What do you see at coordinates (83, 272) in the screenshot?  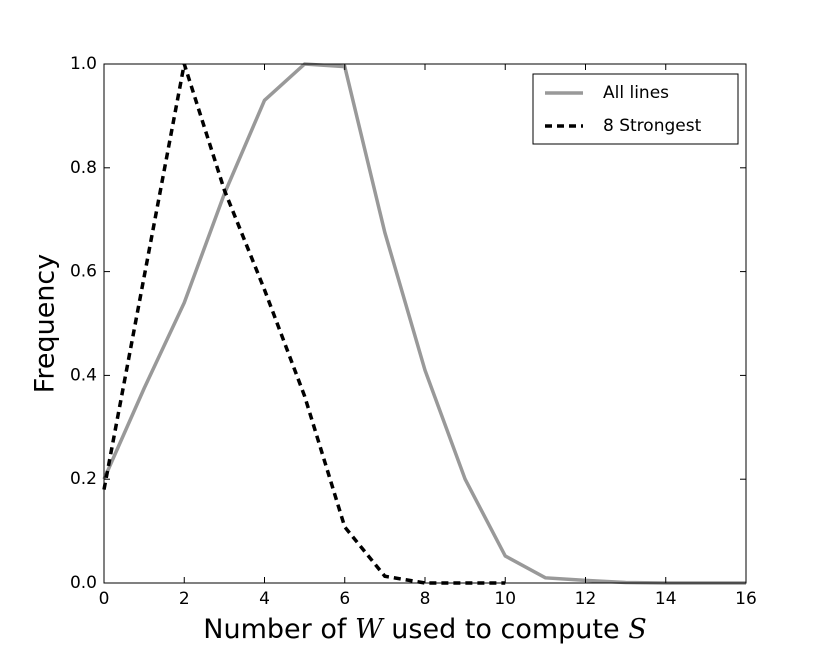 I see `y-tick-label: 0.6` at bounding box center [83, 272].